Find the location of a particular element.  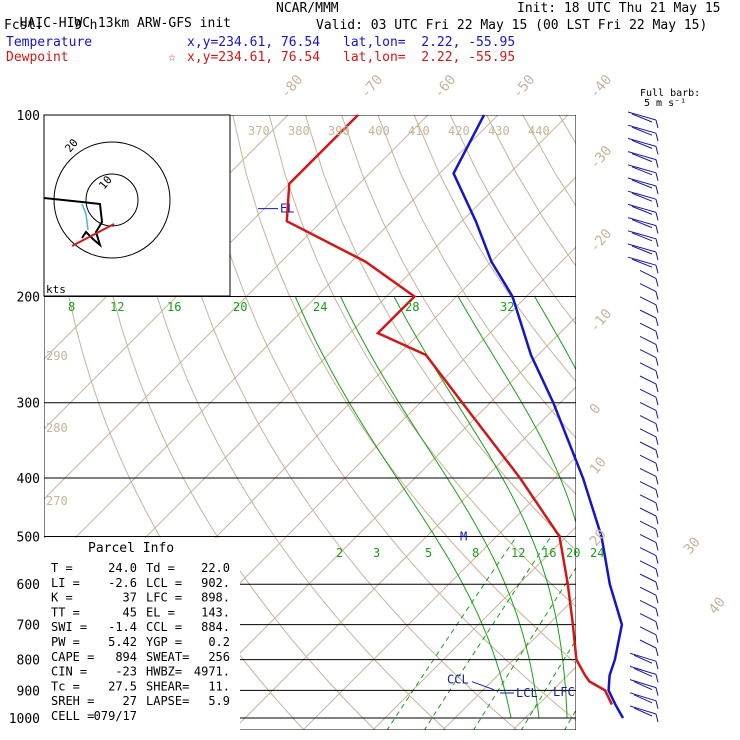

pressure-label: 900 is located at coordinates (28, 691).